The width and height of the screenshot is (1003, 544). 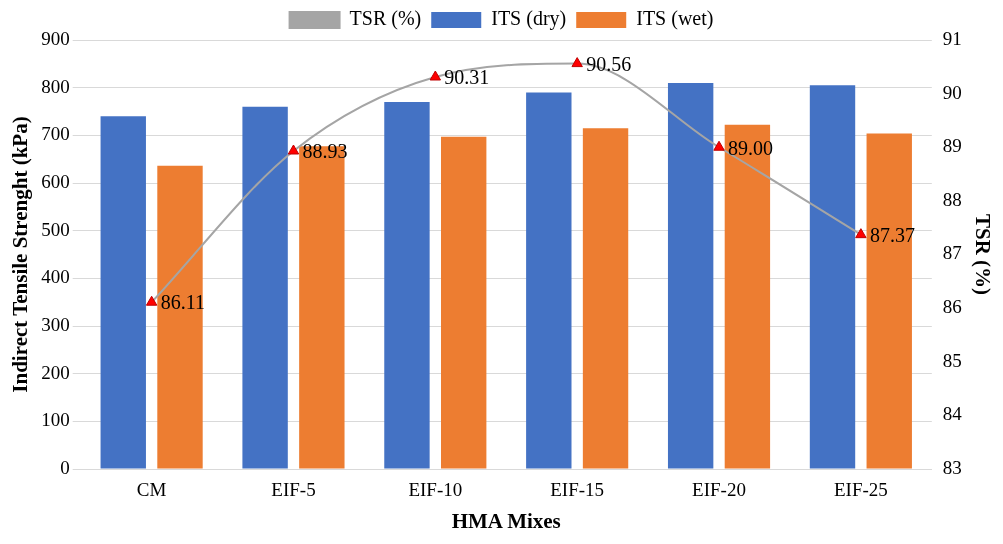 What do you see at coordinates (506, 520) in the screenshot?
I see `x-axis-title: HMA Mixes` at bounding box center [506, 520].